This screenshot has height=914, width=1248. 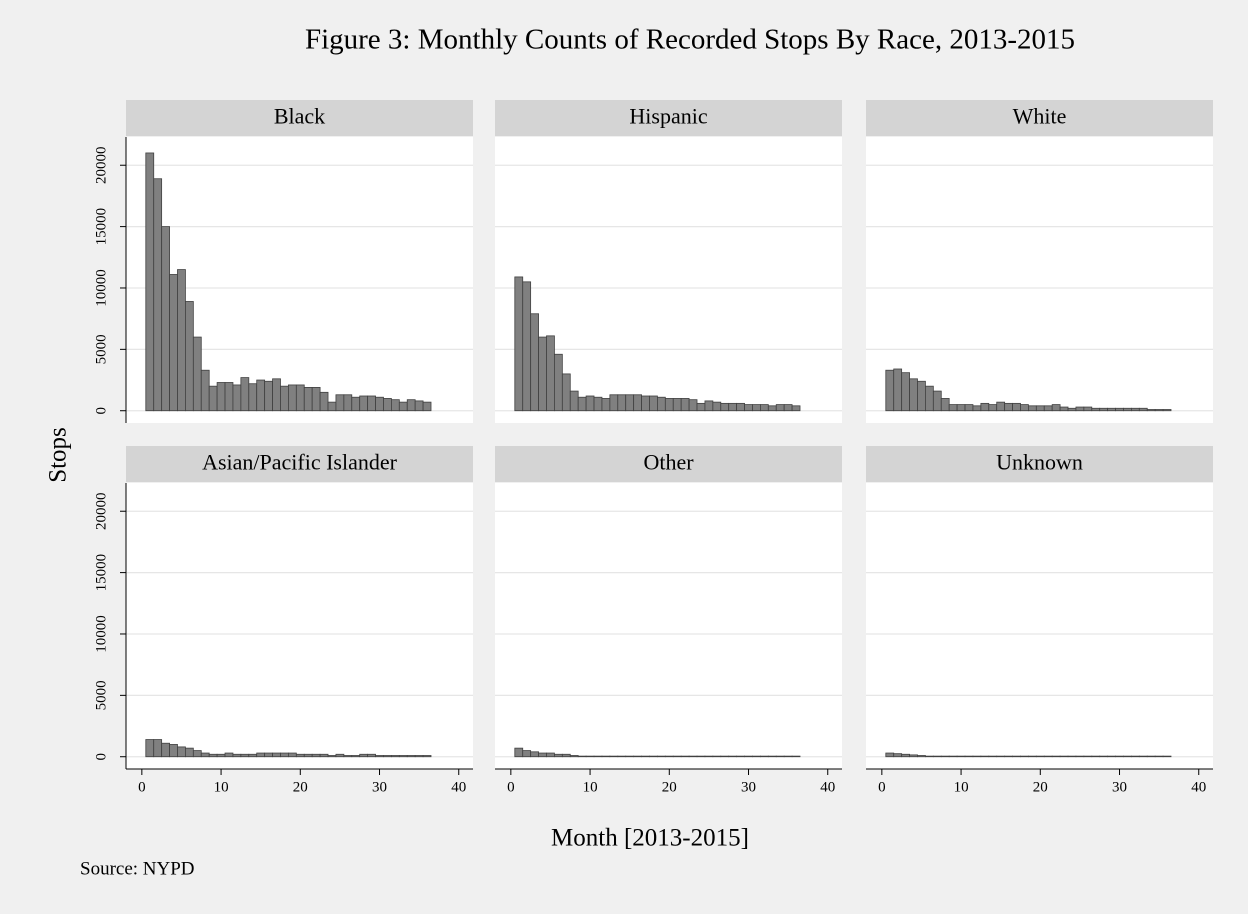 I want to click on x-tick-label: 10, so click(x=590, y=787).